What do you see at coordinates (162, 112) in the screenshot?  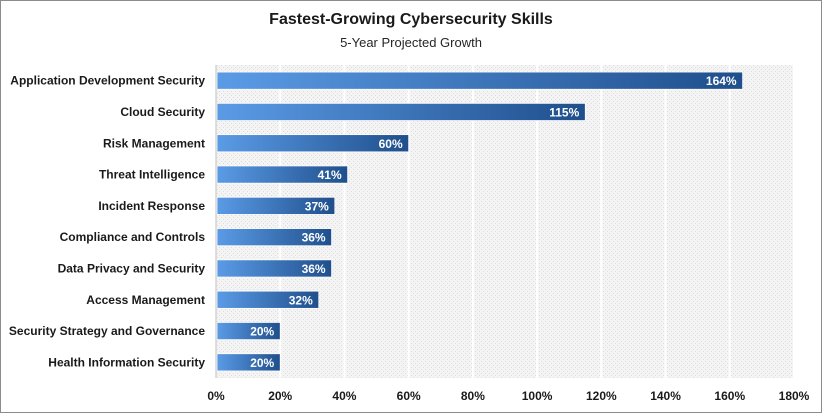 I see `category-label: Cloud Security` at bounding box center [162, 112].